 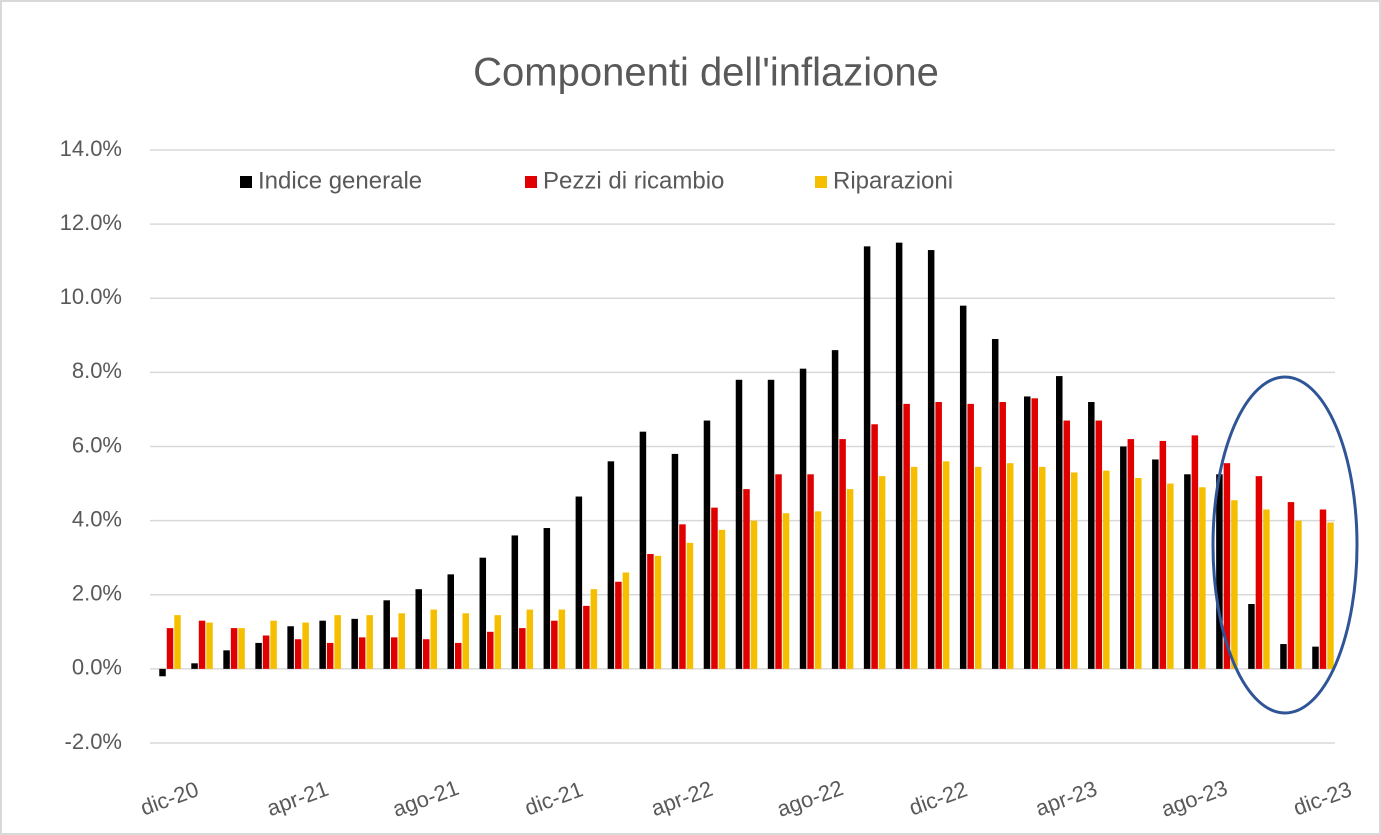 What do you see at coordinates (97, 667) in the screenshot?
I see `y-tick-label: 0.0%` at bounding box center [97, 667].